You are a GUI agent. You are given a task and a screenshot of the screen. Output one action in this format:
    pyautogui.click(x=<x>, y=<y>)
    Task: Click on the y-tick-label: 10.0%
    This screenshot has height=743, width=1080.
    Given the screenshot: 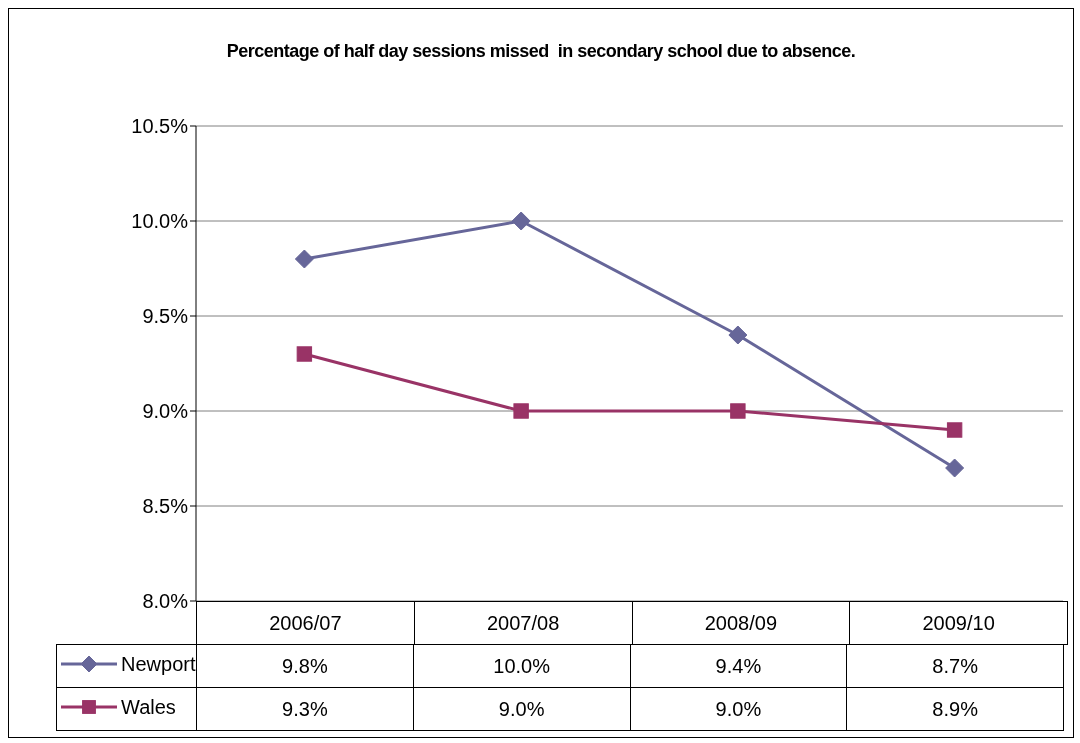 What is the action you would take?
    pyautogui.click(x=160, y=221)
    